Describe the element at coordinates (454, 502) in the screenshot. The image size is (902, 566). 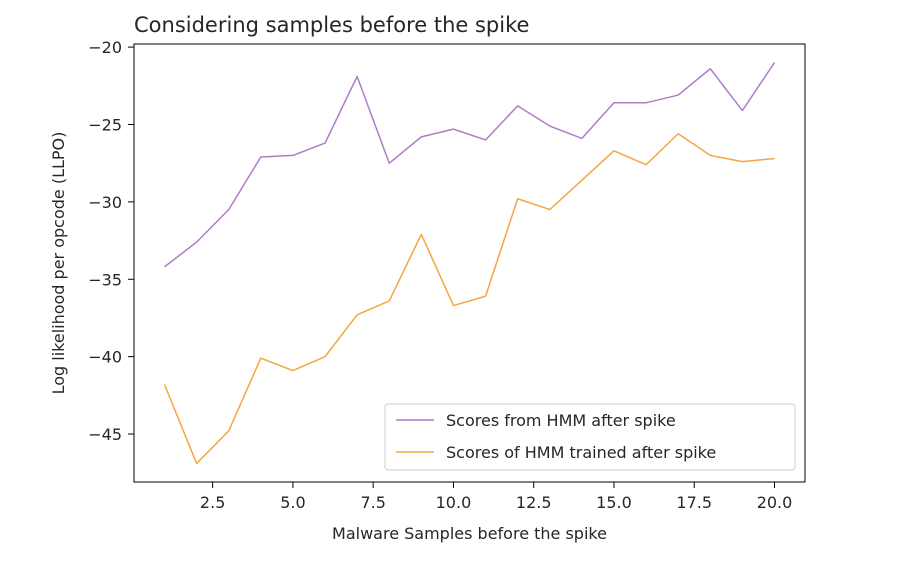
I see `x-tick-label: 10.0` at that location.